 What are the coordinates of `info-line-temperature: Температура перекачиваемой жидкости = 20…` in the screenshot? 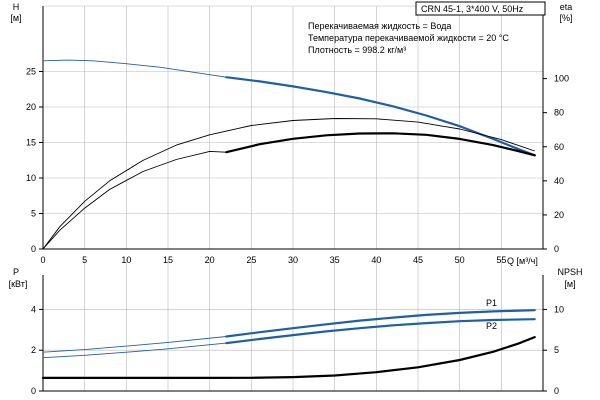 It's located at (408, 38).